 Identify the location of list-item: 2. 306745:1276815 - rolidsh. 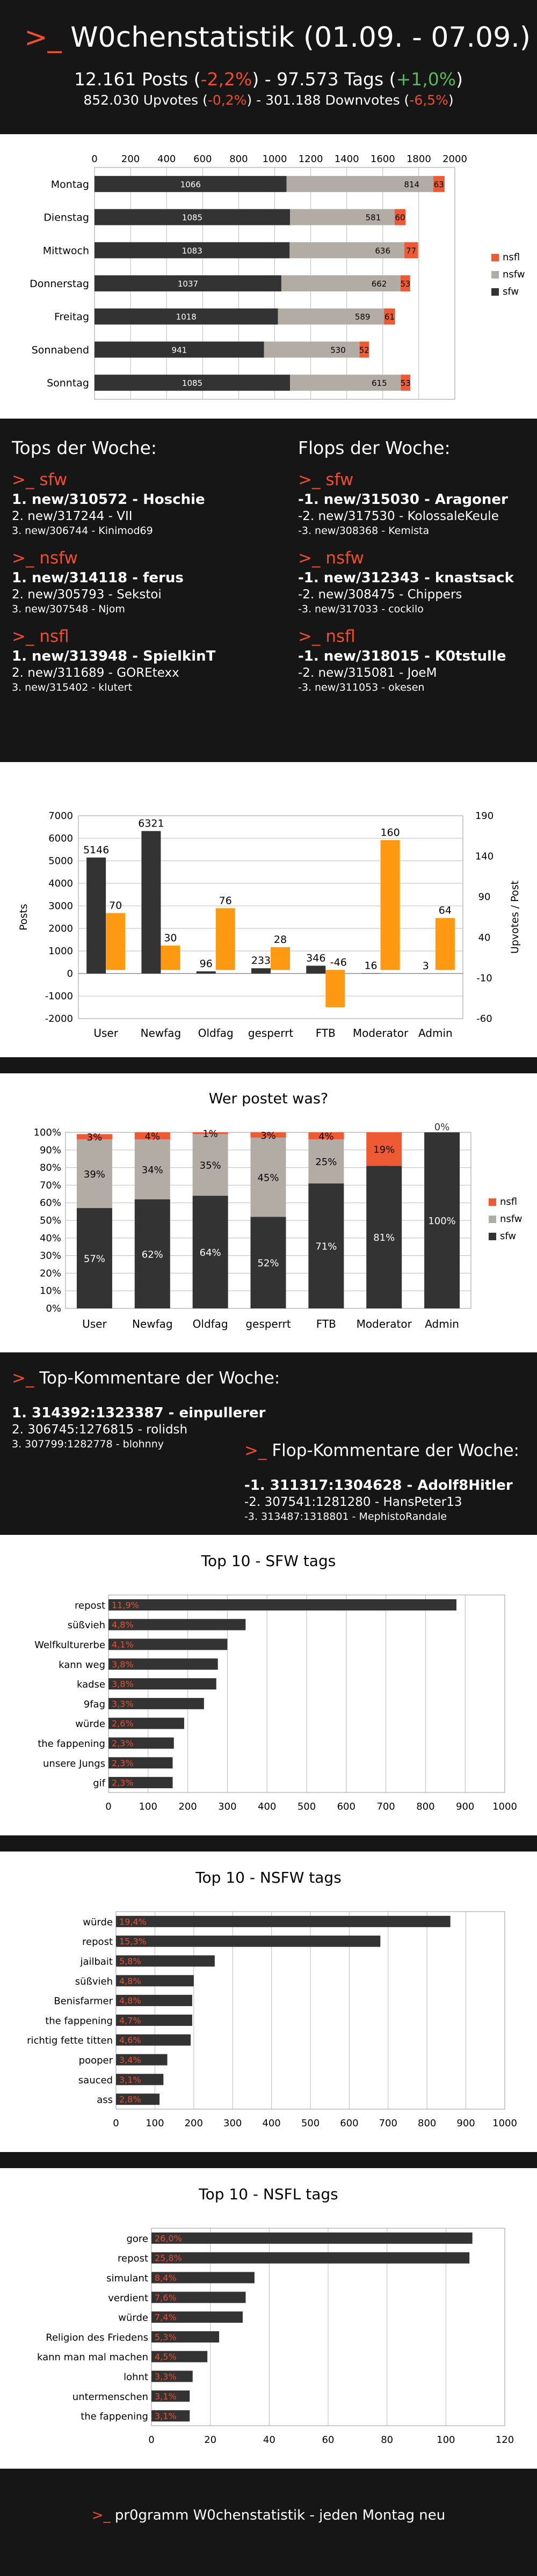
(100, 1430).